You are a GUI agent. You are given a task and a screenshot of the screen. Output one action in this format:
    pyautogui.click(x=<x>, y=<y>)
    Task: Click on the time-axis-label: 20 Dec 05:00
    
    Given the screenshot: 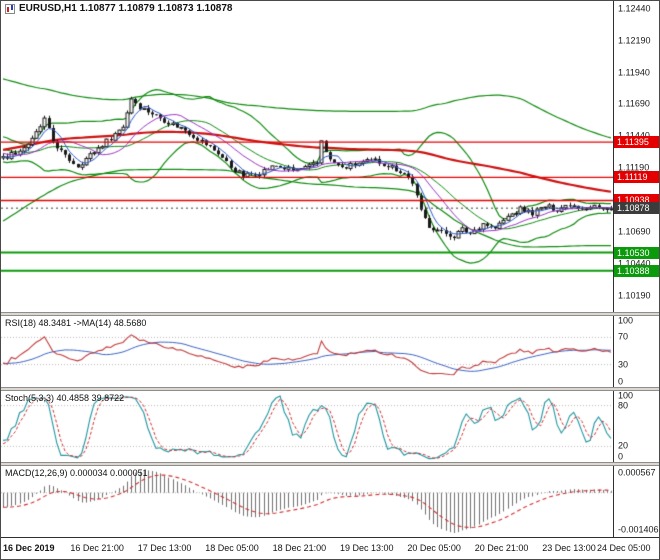 What is the action you would take?
    pyautogui.click(x=434, y=548)
    